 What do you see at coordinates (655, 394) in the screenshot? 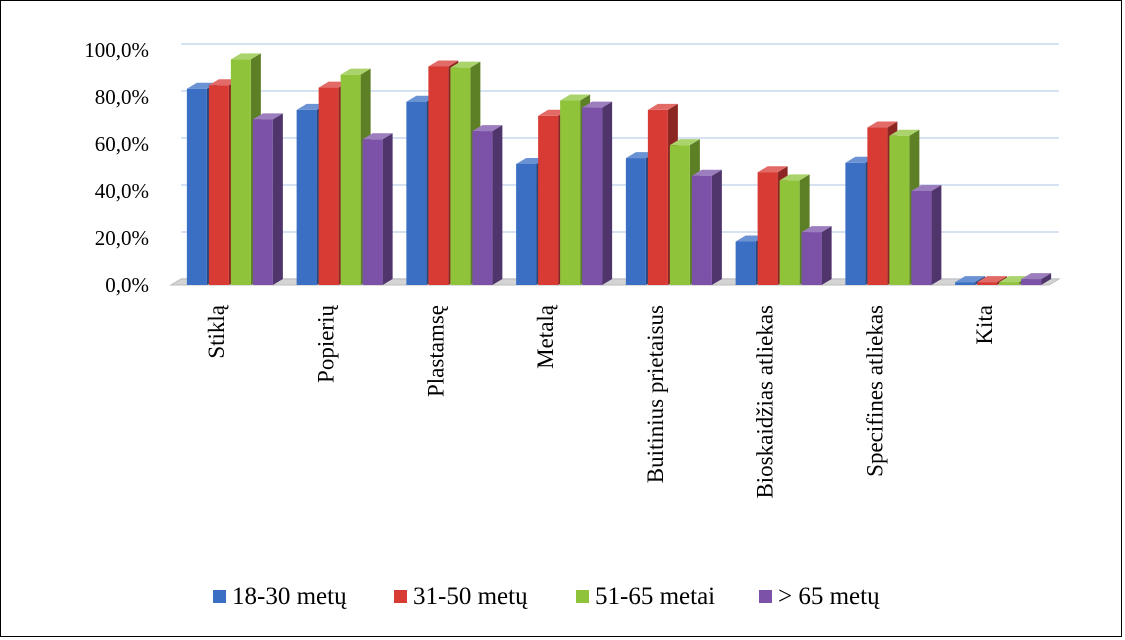
I see `x-category-label: Buitinius prietaisus` at bounding box center [655, 394].